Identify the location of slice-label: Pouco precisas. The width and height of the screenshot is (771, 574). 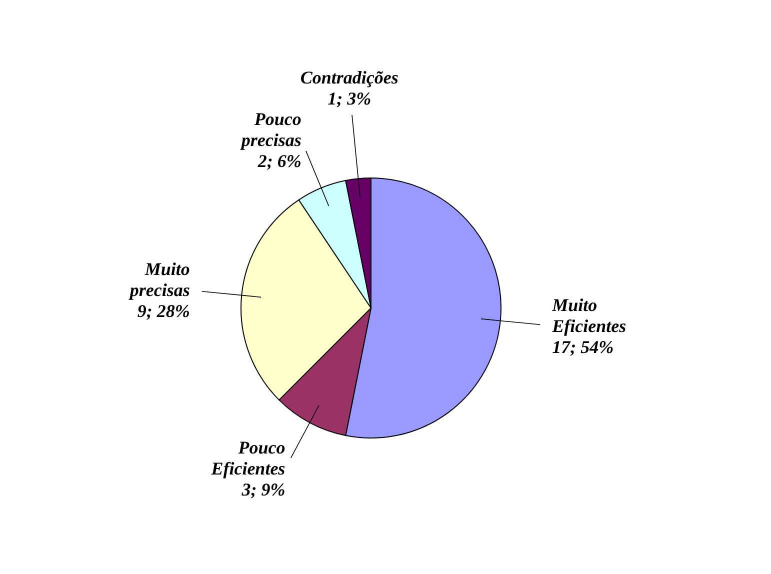
(270, 129).